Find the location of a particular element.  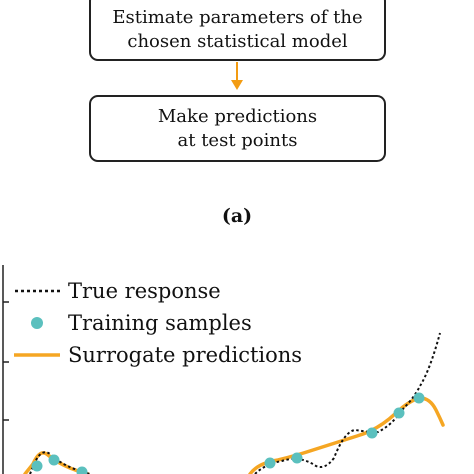

subfigure-caption: (a) is located at coordinates (237, 216).